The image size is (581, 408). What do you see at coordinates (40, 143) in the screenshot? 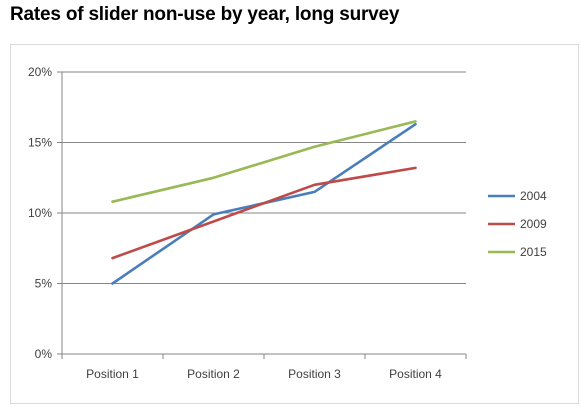
I see `y-tick-label: 15%` at bounding box center [40, 143].